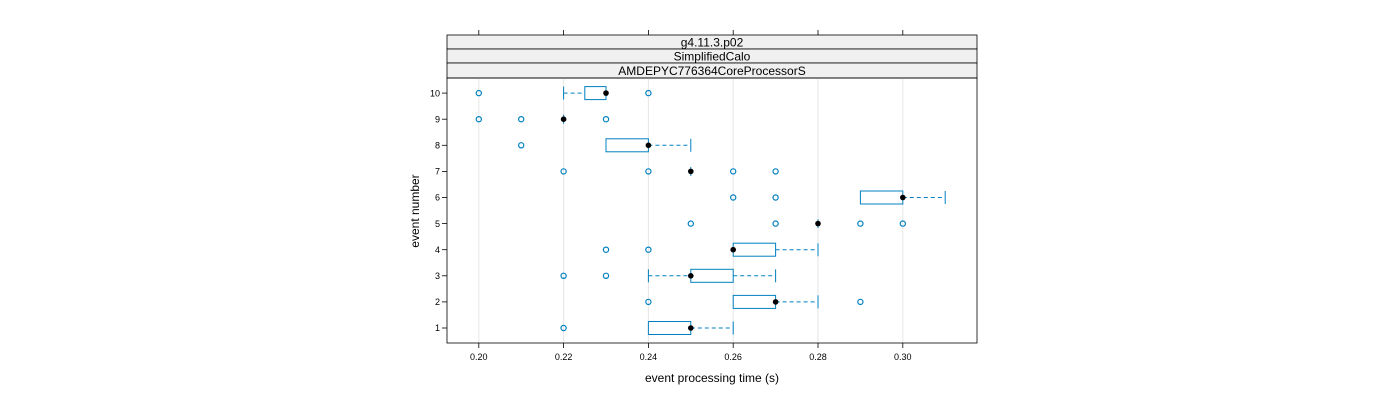 The image size is (1400, 400). I want to click on y-axis-ticks: 1 2 3 4 5 6 7 8 9 10, so click(438, 210).